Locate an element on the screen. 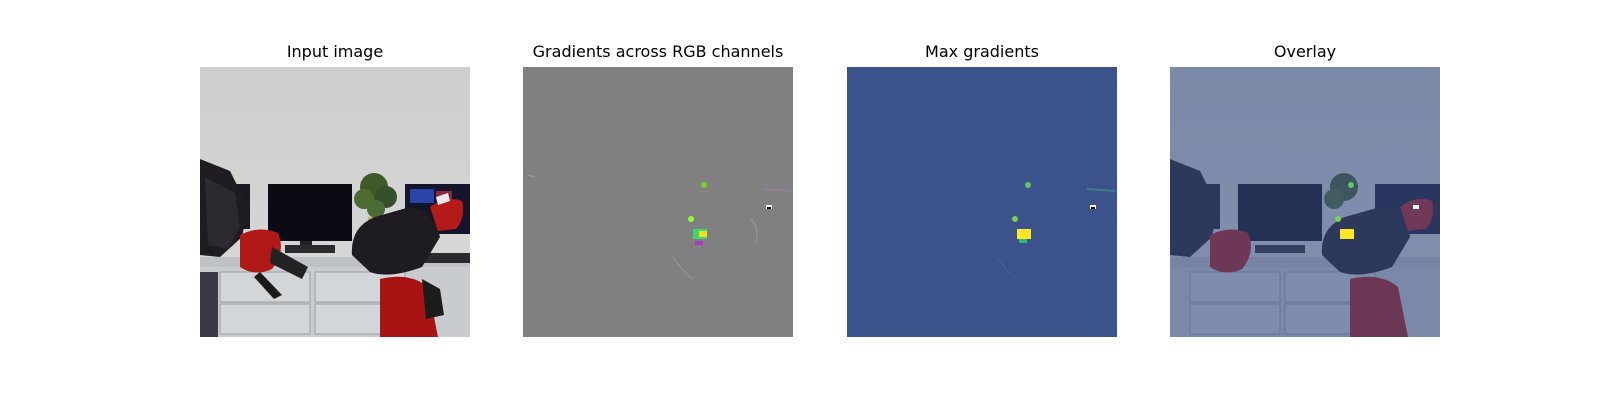 Image resolution: width=1600 pixels, height=400 pixels. input-image is located at coordinates (335, 202).